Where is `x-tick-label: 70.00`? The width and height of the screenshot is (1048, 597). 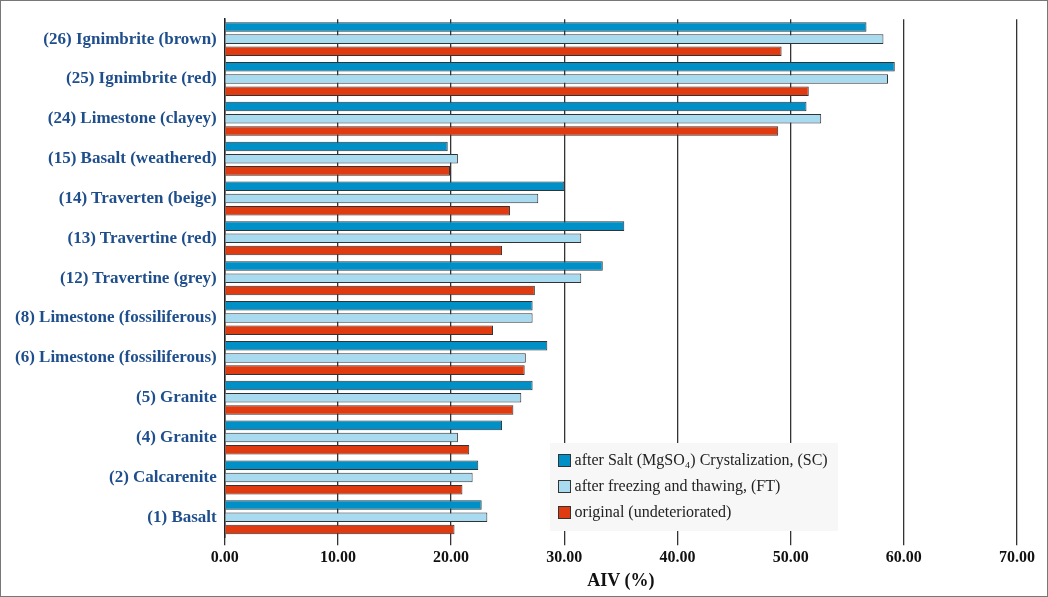
x-tick-label: 70.00 is located at coordinates (1017, 556).